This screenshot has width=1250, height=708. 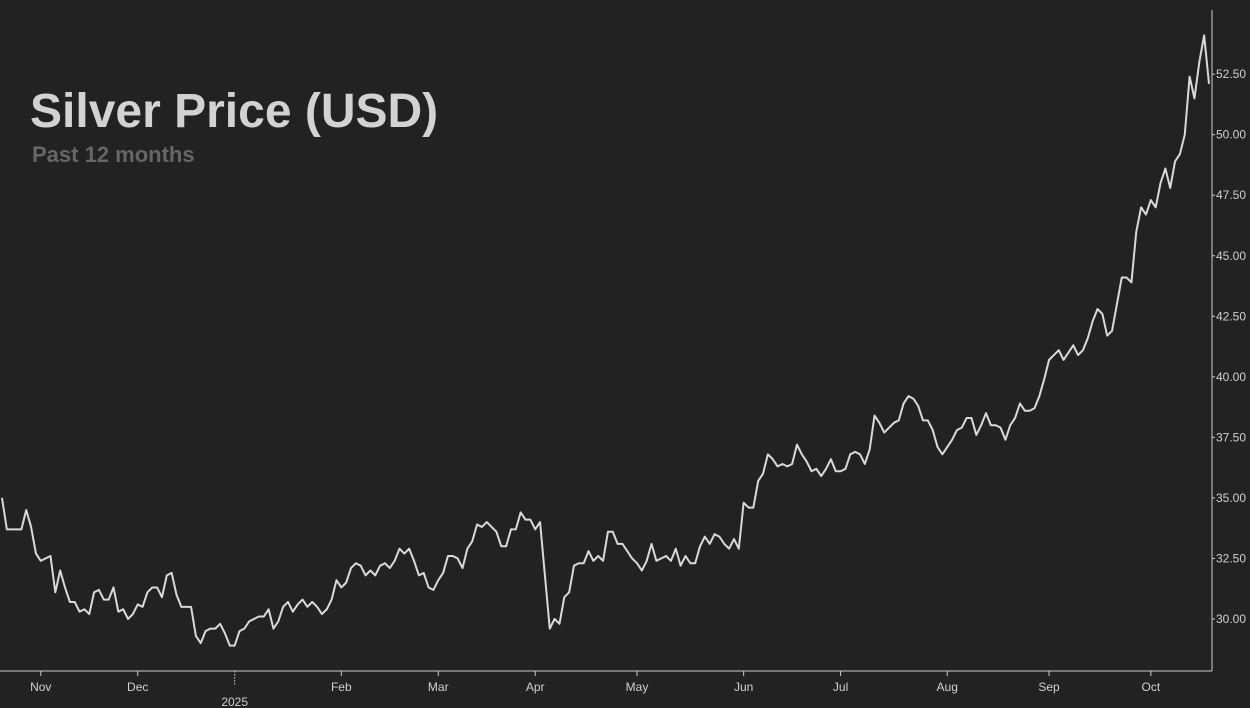 I want to click on chart-subtitle: Past 12 months, so click(x=113, y=154).